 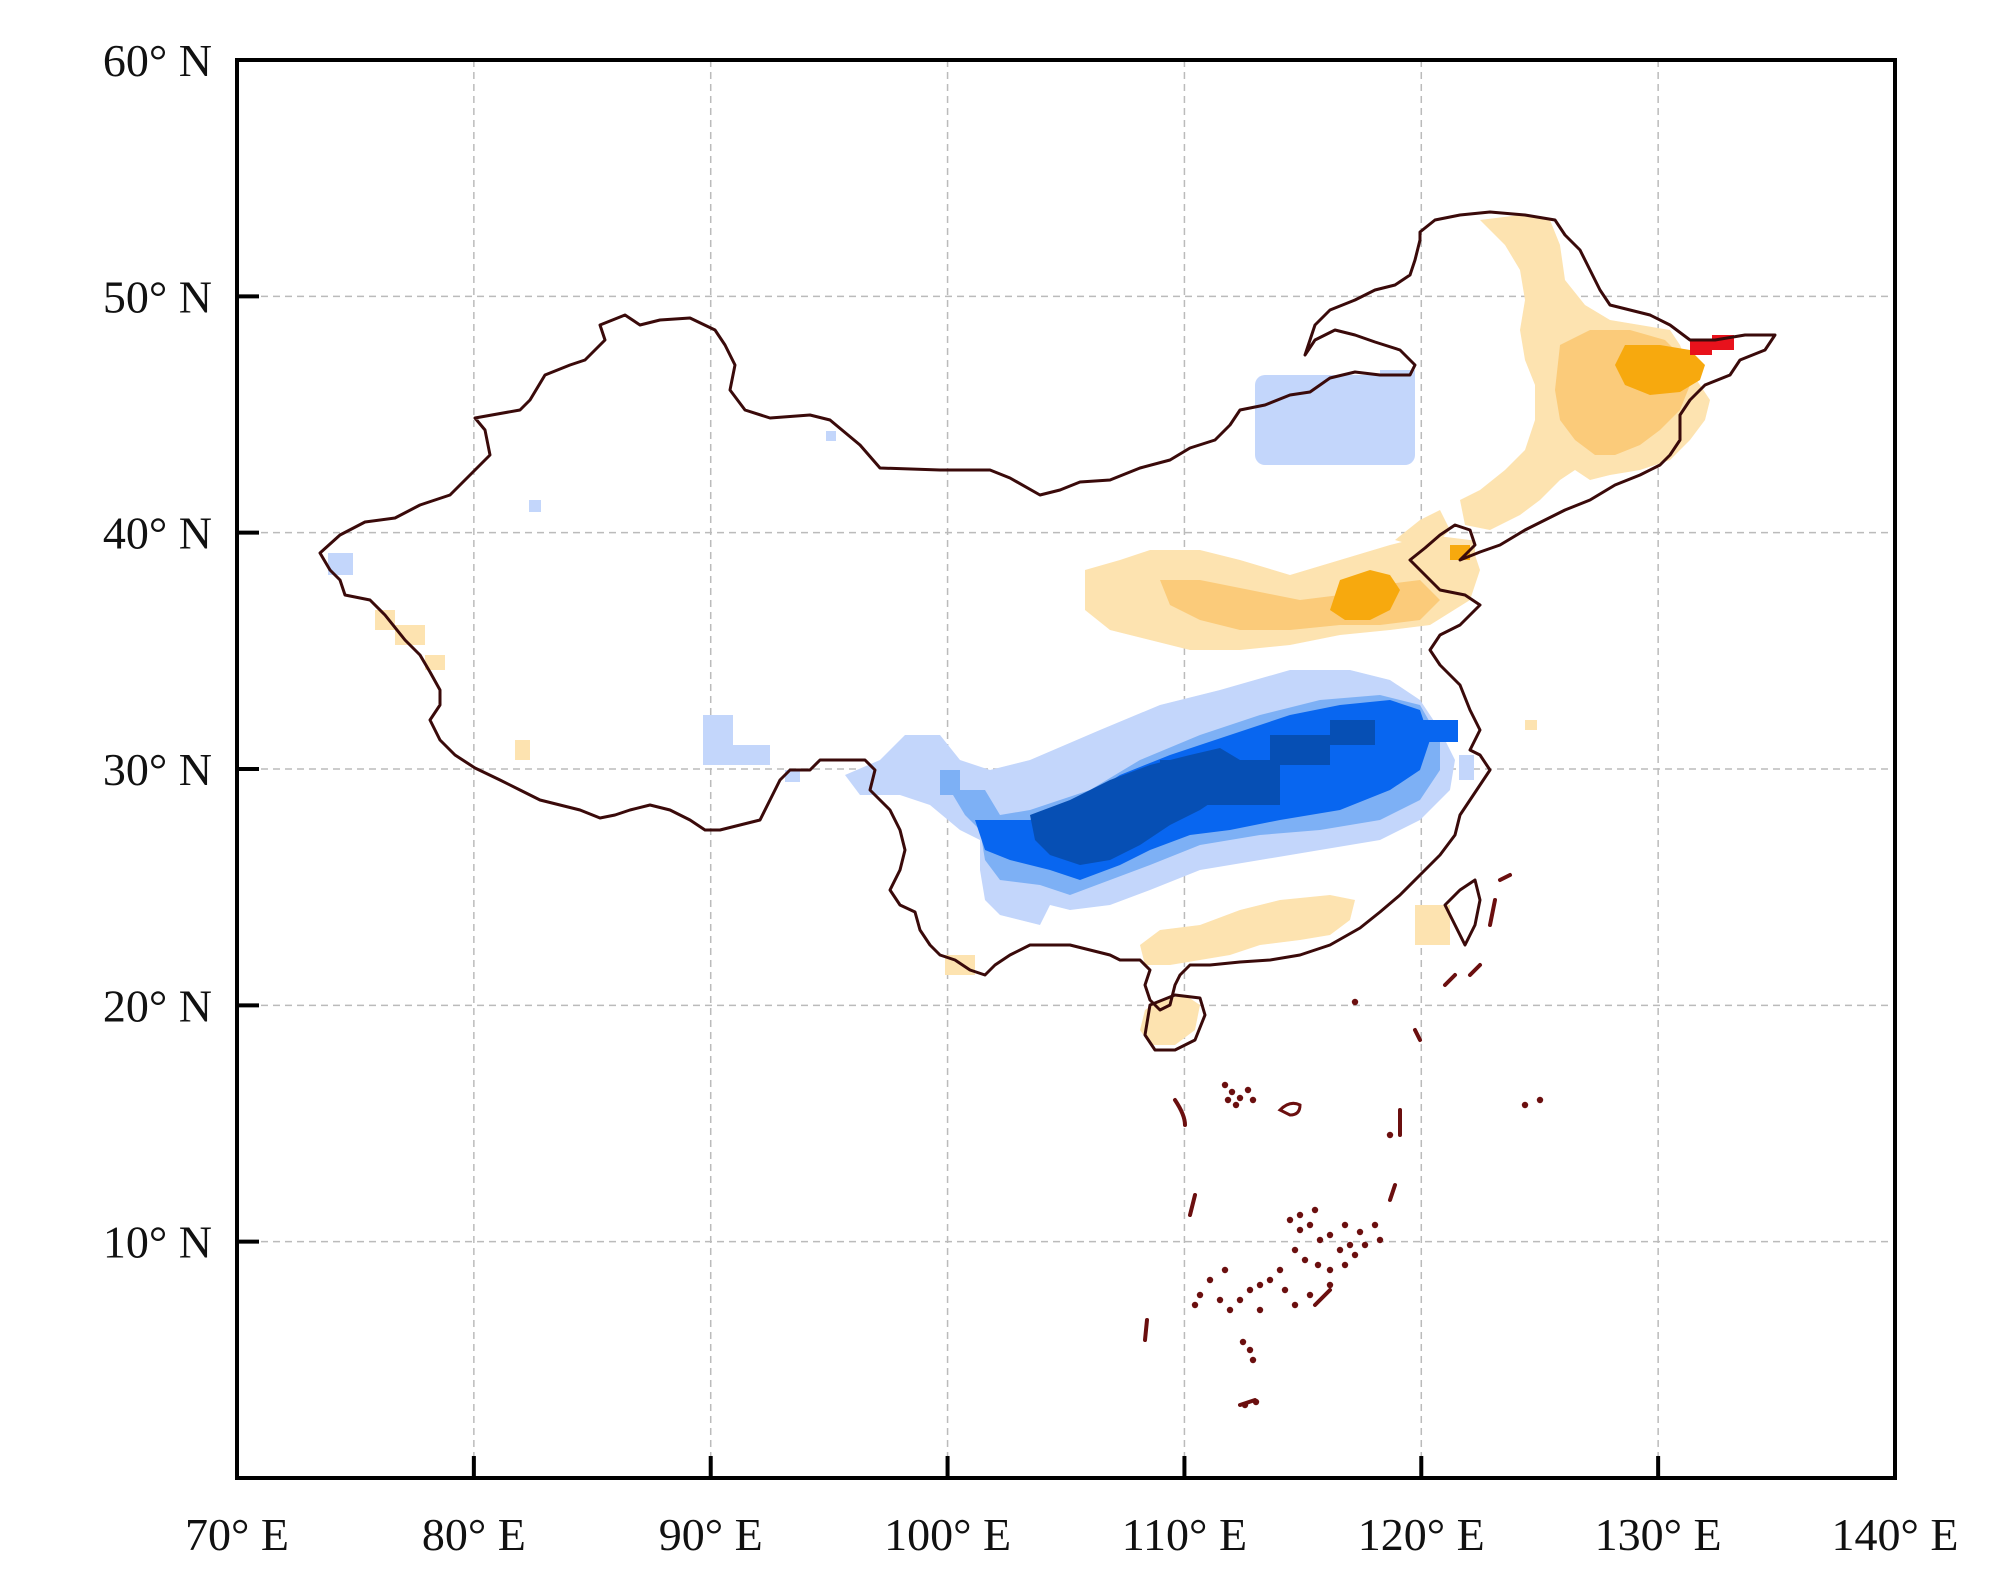 What do you see at coordinates (1367, 1203) in the screenshot?
I see `island-dots` at bounding box center [1367, 1203].